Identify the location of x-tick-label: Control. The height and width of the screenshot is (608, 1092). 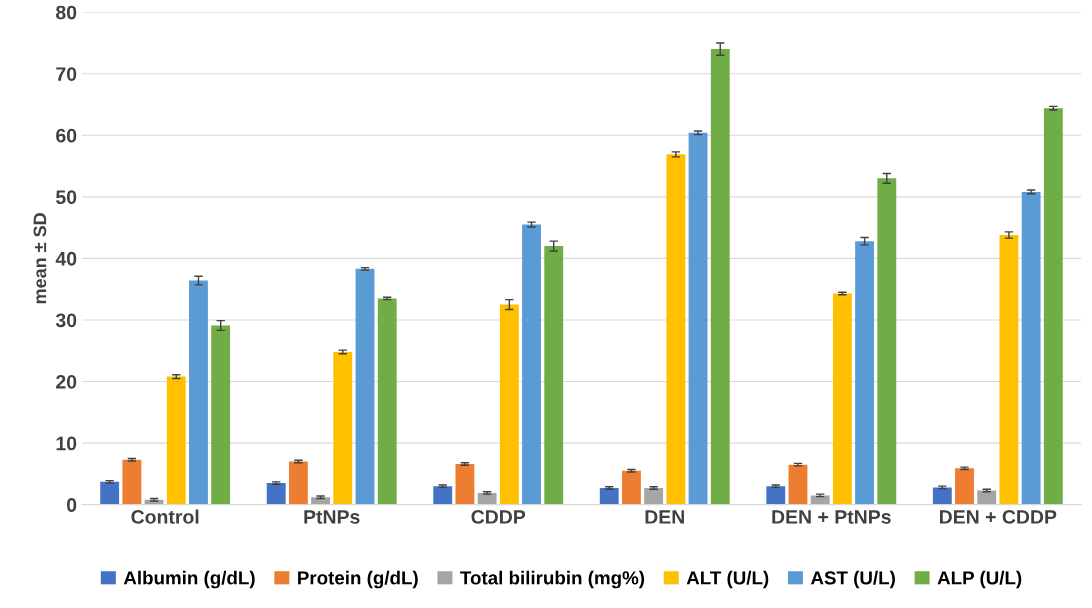
(165, 516).